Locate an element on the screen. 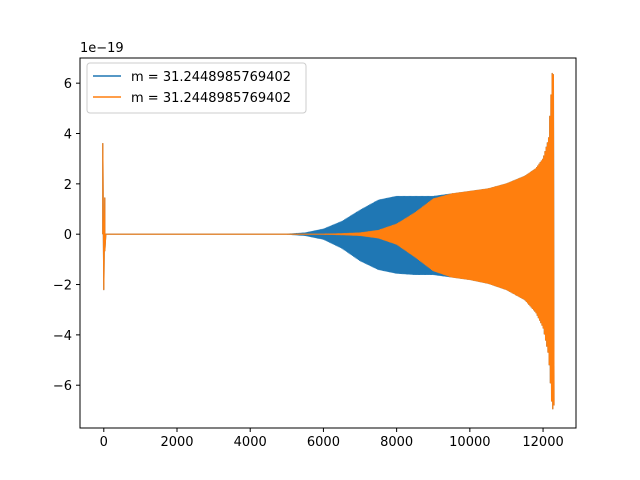 The image size is (640, 480). y-tick-label: 4 is located at coordinates (68, 135).